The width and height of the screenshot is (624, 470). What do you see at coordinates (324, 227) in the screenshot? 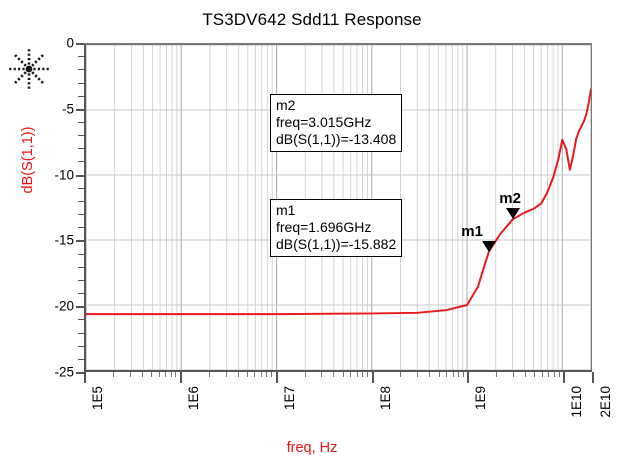
I see `marker-box-m1-freq: freq=1.696GHz` at bounding box center [324, 227].